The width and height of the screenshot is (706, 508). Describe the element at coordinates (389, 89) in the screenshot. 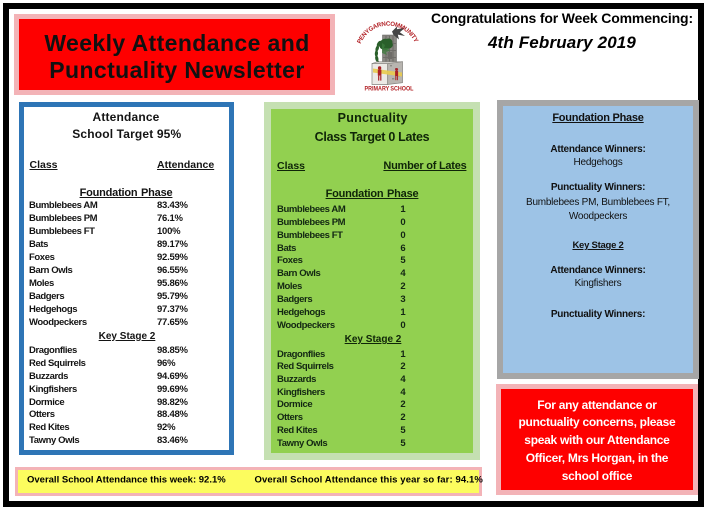

I see `svg-text: PRIMARY SCHOOL` at that location.